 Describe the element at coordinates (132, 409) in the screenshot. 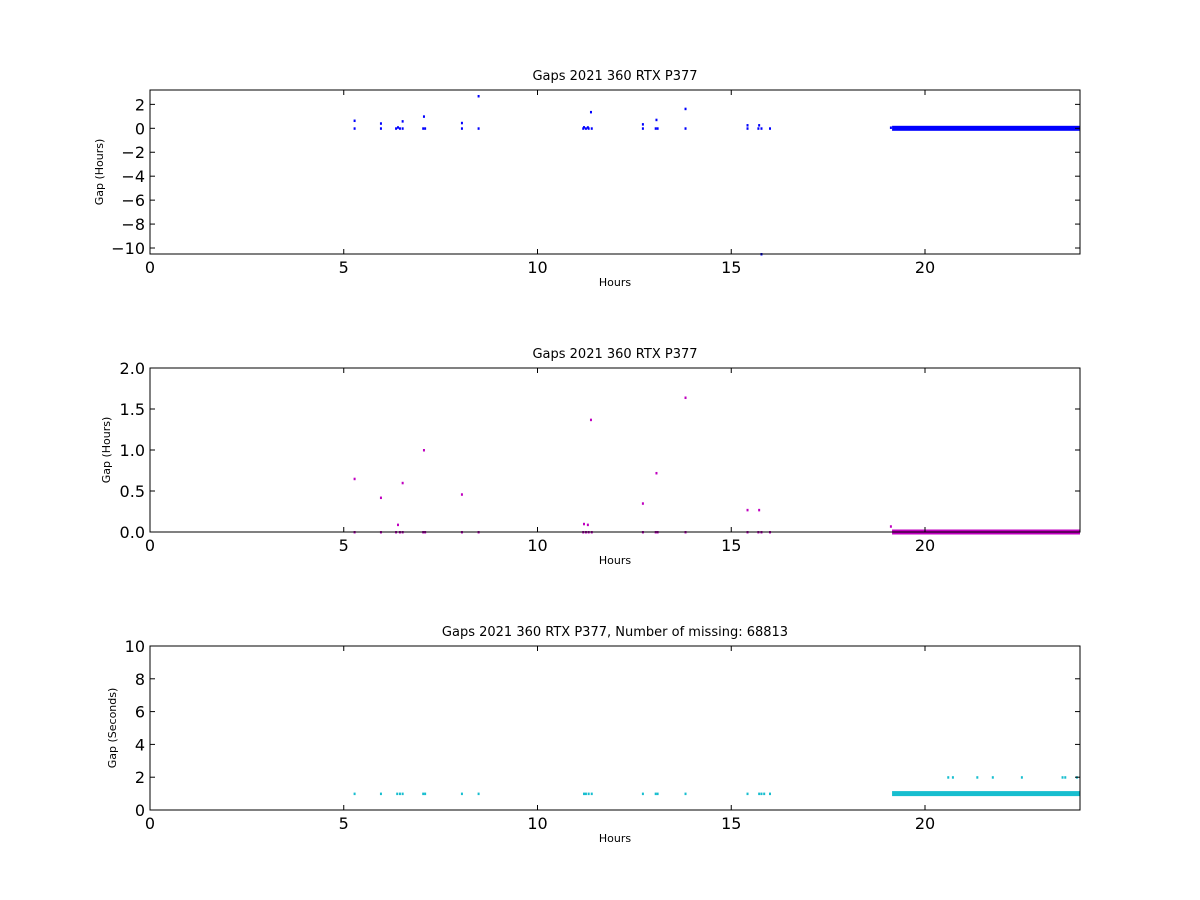

I see `y-tick-label: 1.5` at that location.